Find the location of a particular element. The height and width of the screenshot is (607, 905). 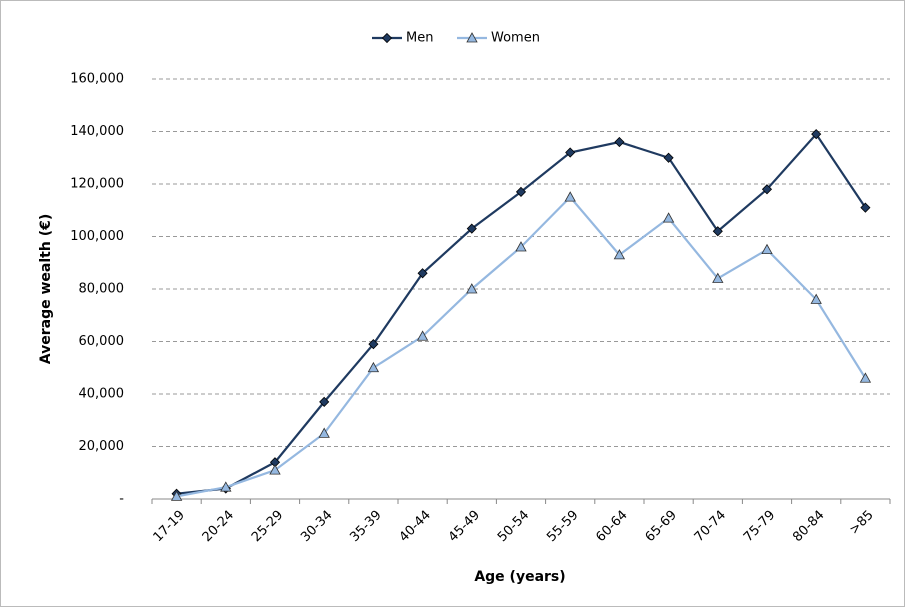

y-axis-title: Average wealth (€) is located at coordinates (46, 289).